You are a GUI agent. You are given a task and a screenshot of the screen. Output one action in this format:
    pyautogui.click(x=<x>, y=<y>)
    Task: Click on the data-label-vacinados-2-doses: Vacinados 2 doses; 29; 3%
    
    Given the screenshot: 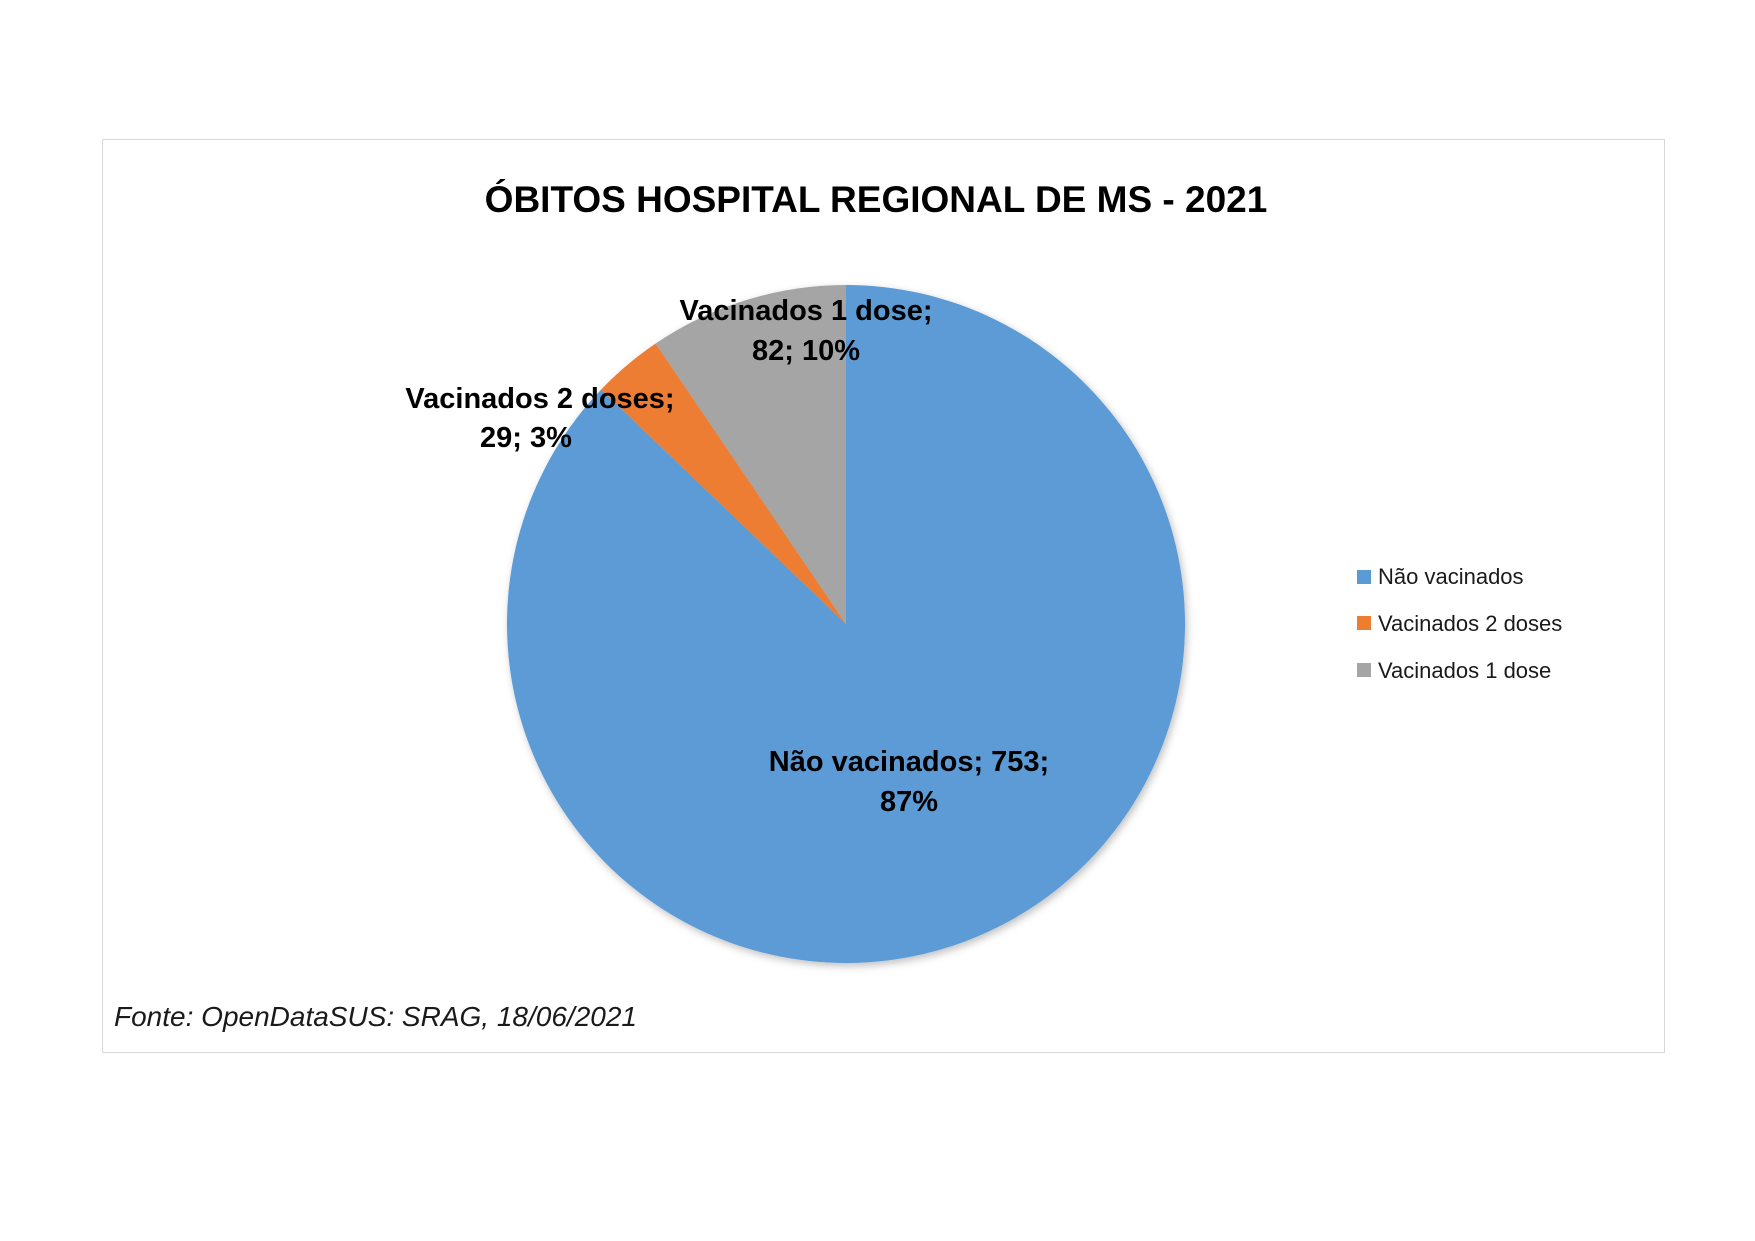 What is the action you would take?
    pyautogui.click(x=539, y=418)
    